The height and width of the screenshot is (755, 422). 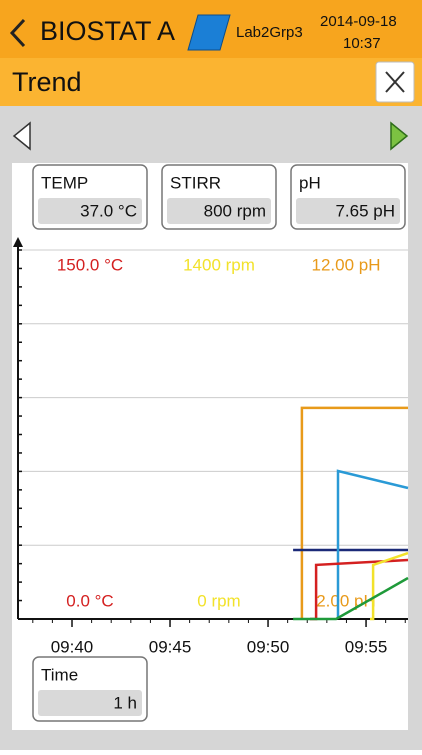 I want to click on readout-label: STIRR, so click(x=195, y=182).